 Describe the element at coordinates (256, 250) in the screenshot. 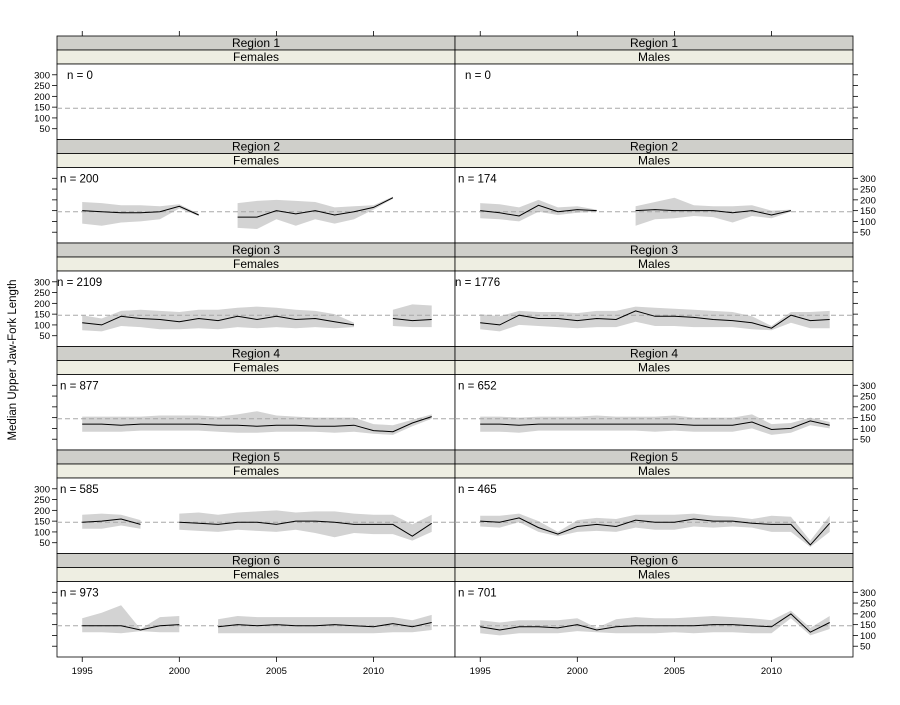

I see `strip-region-label: Region 3` at that location.